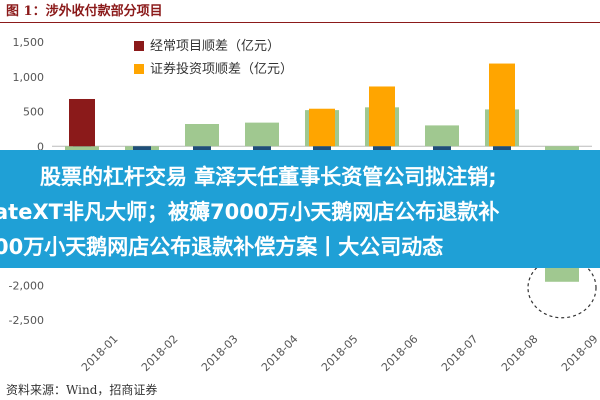  Describe the element at coordinates (26, 320) in the screenshot. I see `y-tick-label: -2,500` at that location.